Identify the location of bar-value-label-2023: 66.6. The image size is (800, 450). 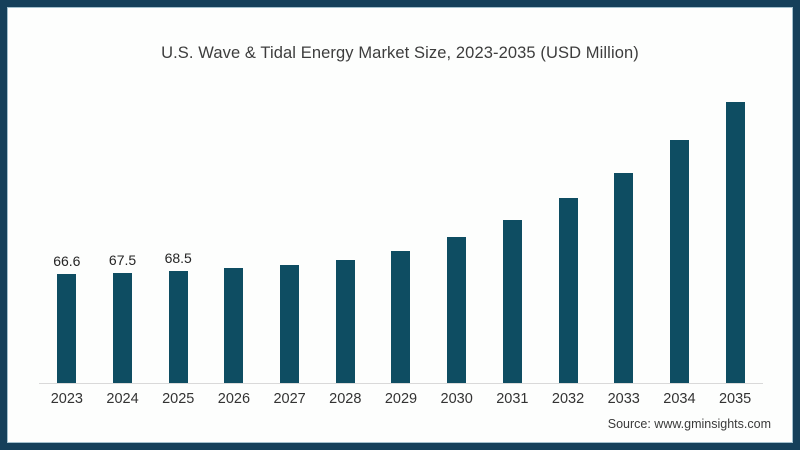
(67, 261).